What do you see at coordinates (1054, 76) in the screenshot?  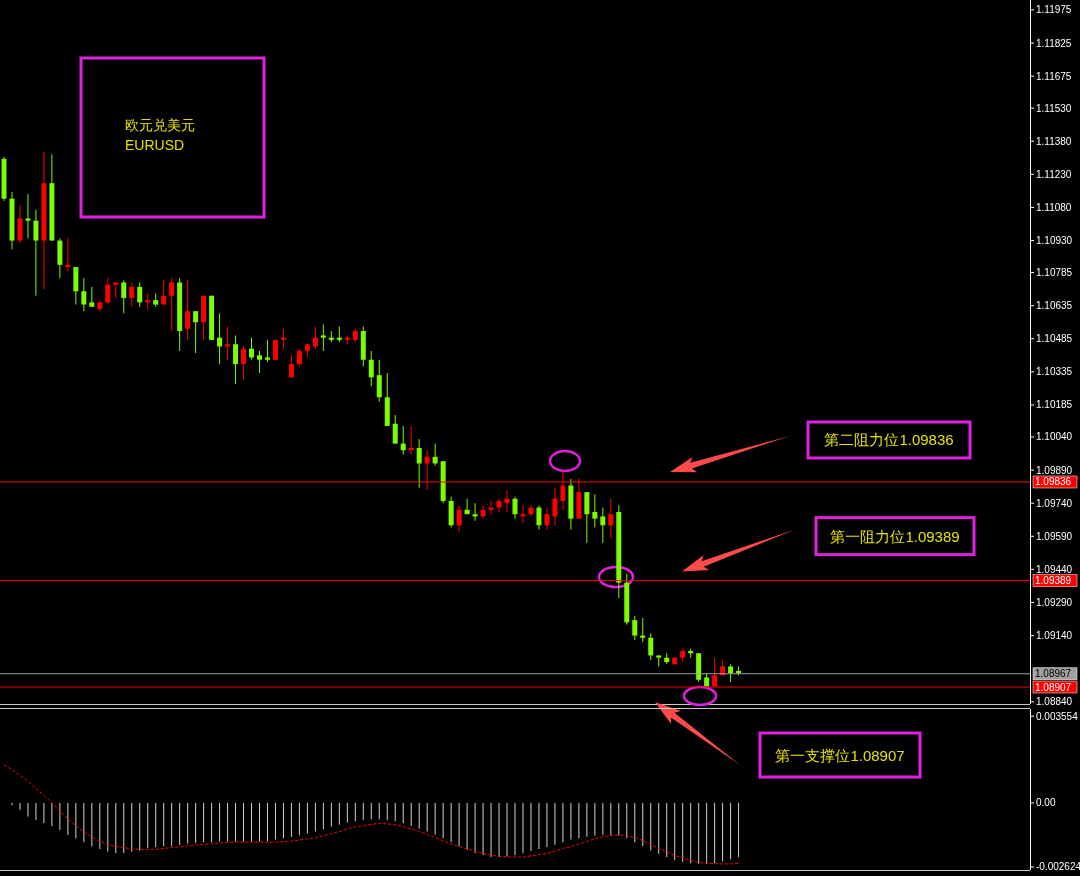 I see `y-tick-label: 1.11675` at bounding box center [1054, 76].